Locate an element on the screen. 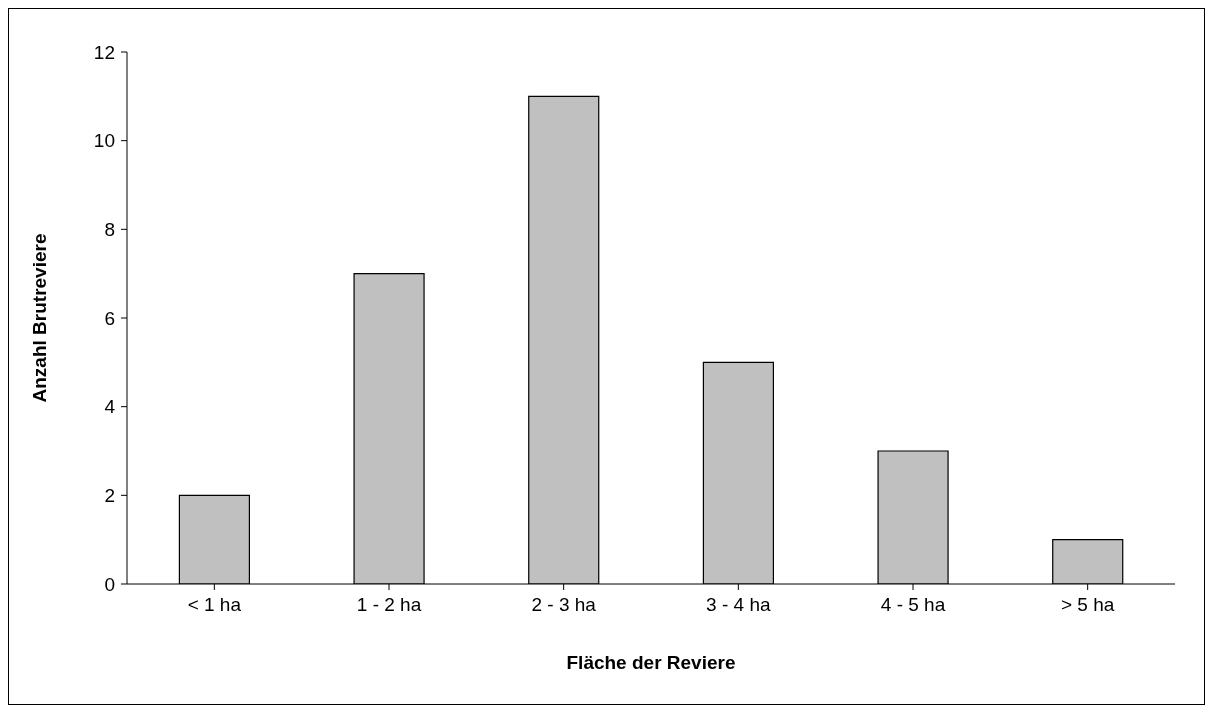 This screenshot has width=1207, height=707. y-tick-label: 0 is located at coordinates (109, 584).